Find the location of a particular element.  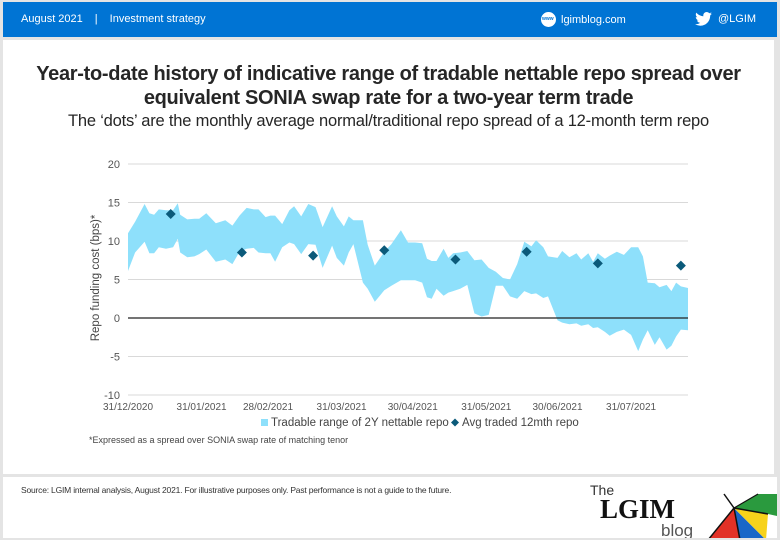

y-tick-label: 5 is located at coordinates (117, 281).